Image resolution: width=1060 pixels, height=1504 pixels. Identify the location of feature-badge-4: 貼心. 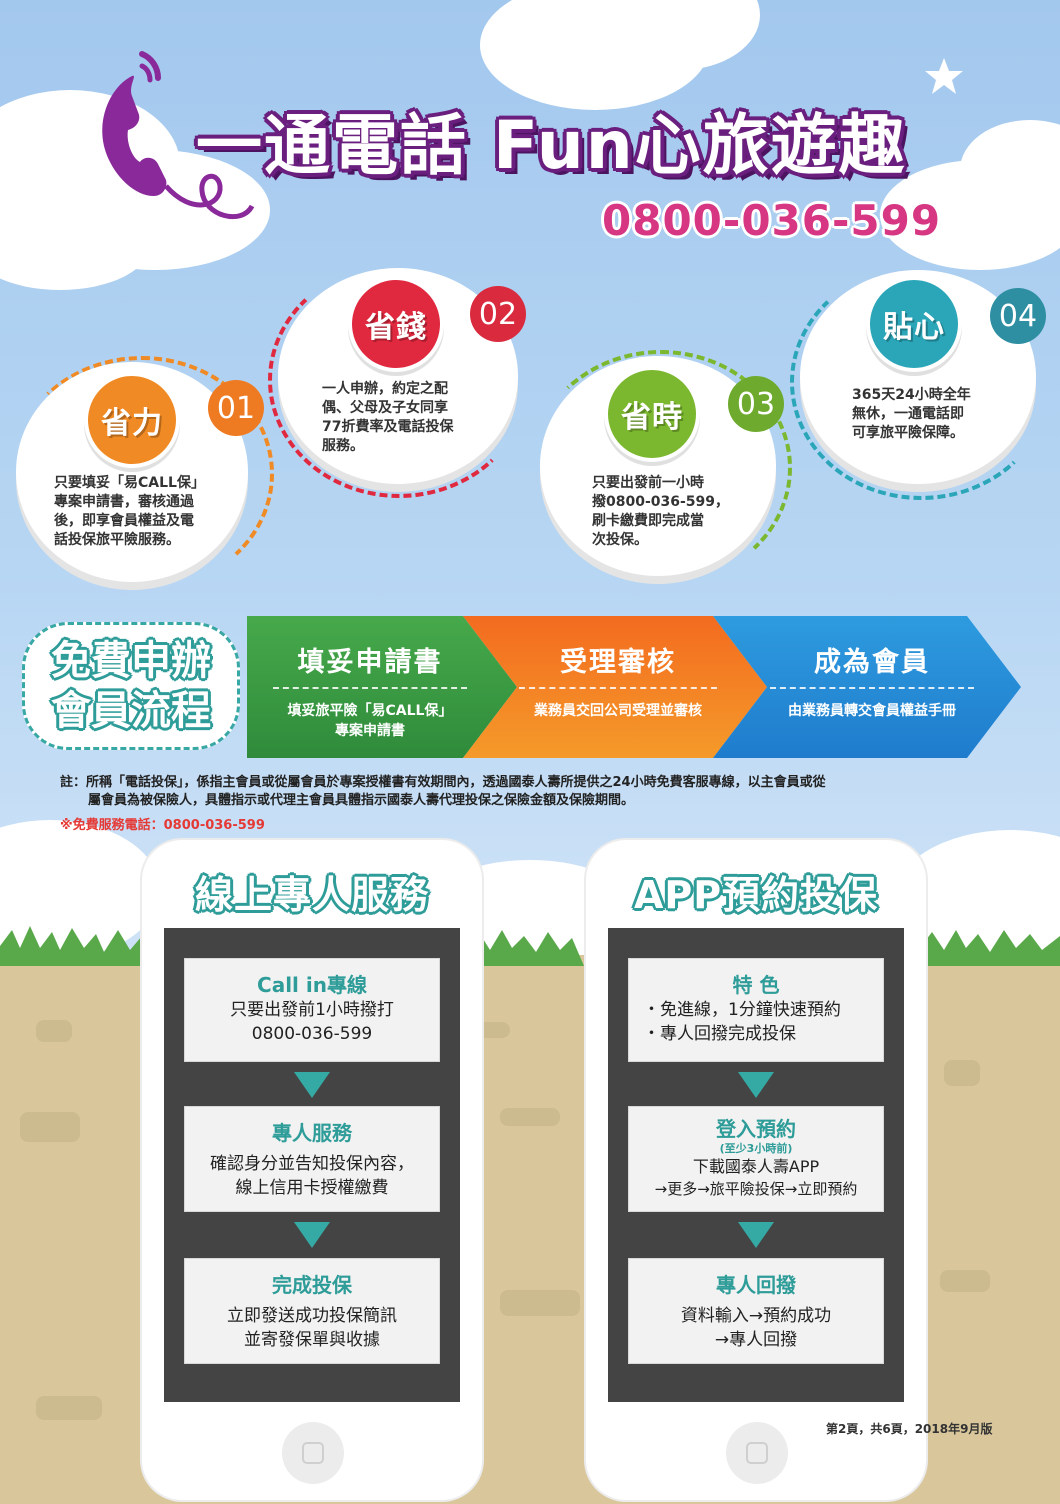
(914, 324).